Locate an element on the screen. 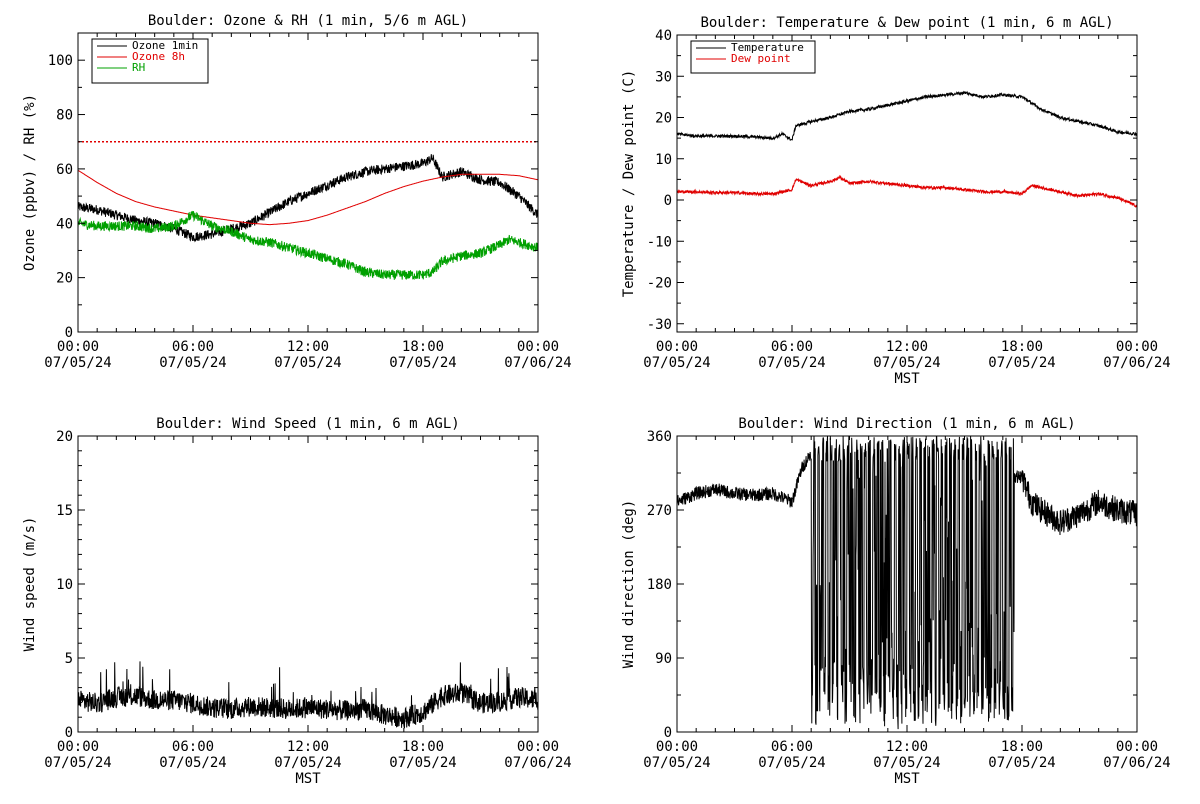  y-tick-label: 80 is located at coordinates (64, 116).